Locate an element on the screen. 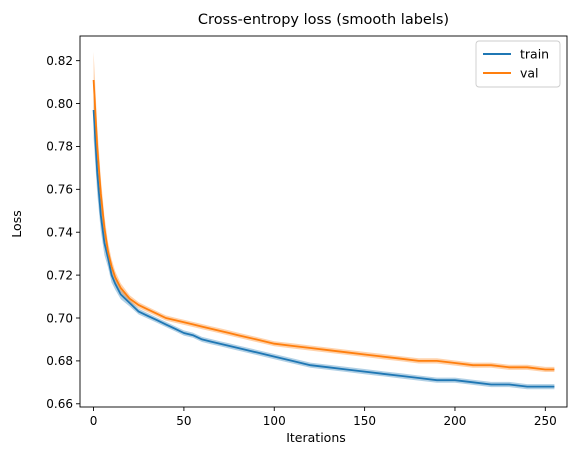 The height and width of the screenshot is (455, 576). x-axis-label: Iterations is located at coordinates (316, 437).